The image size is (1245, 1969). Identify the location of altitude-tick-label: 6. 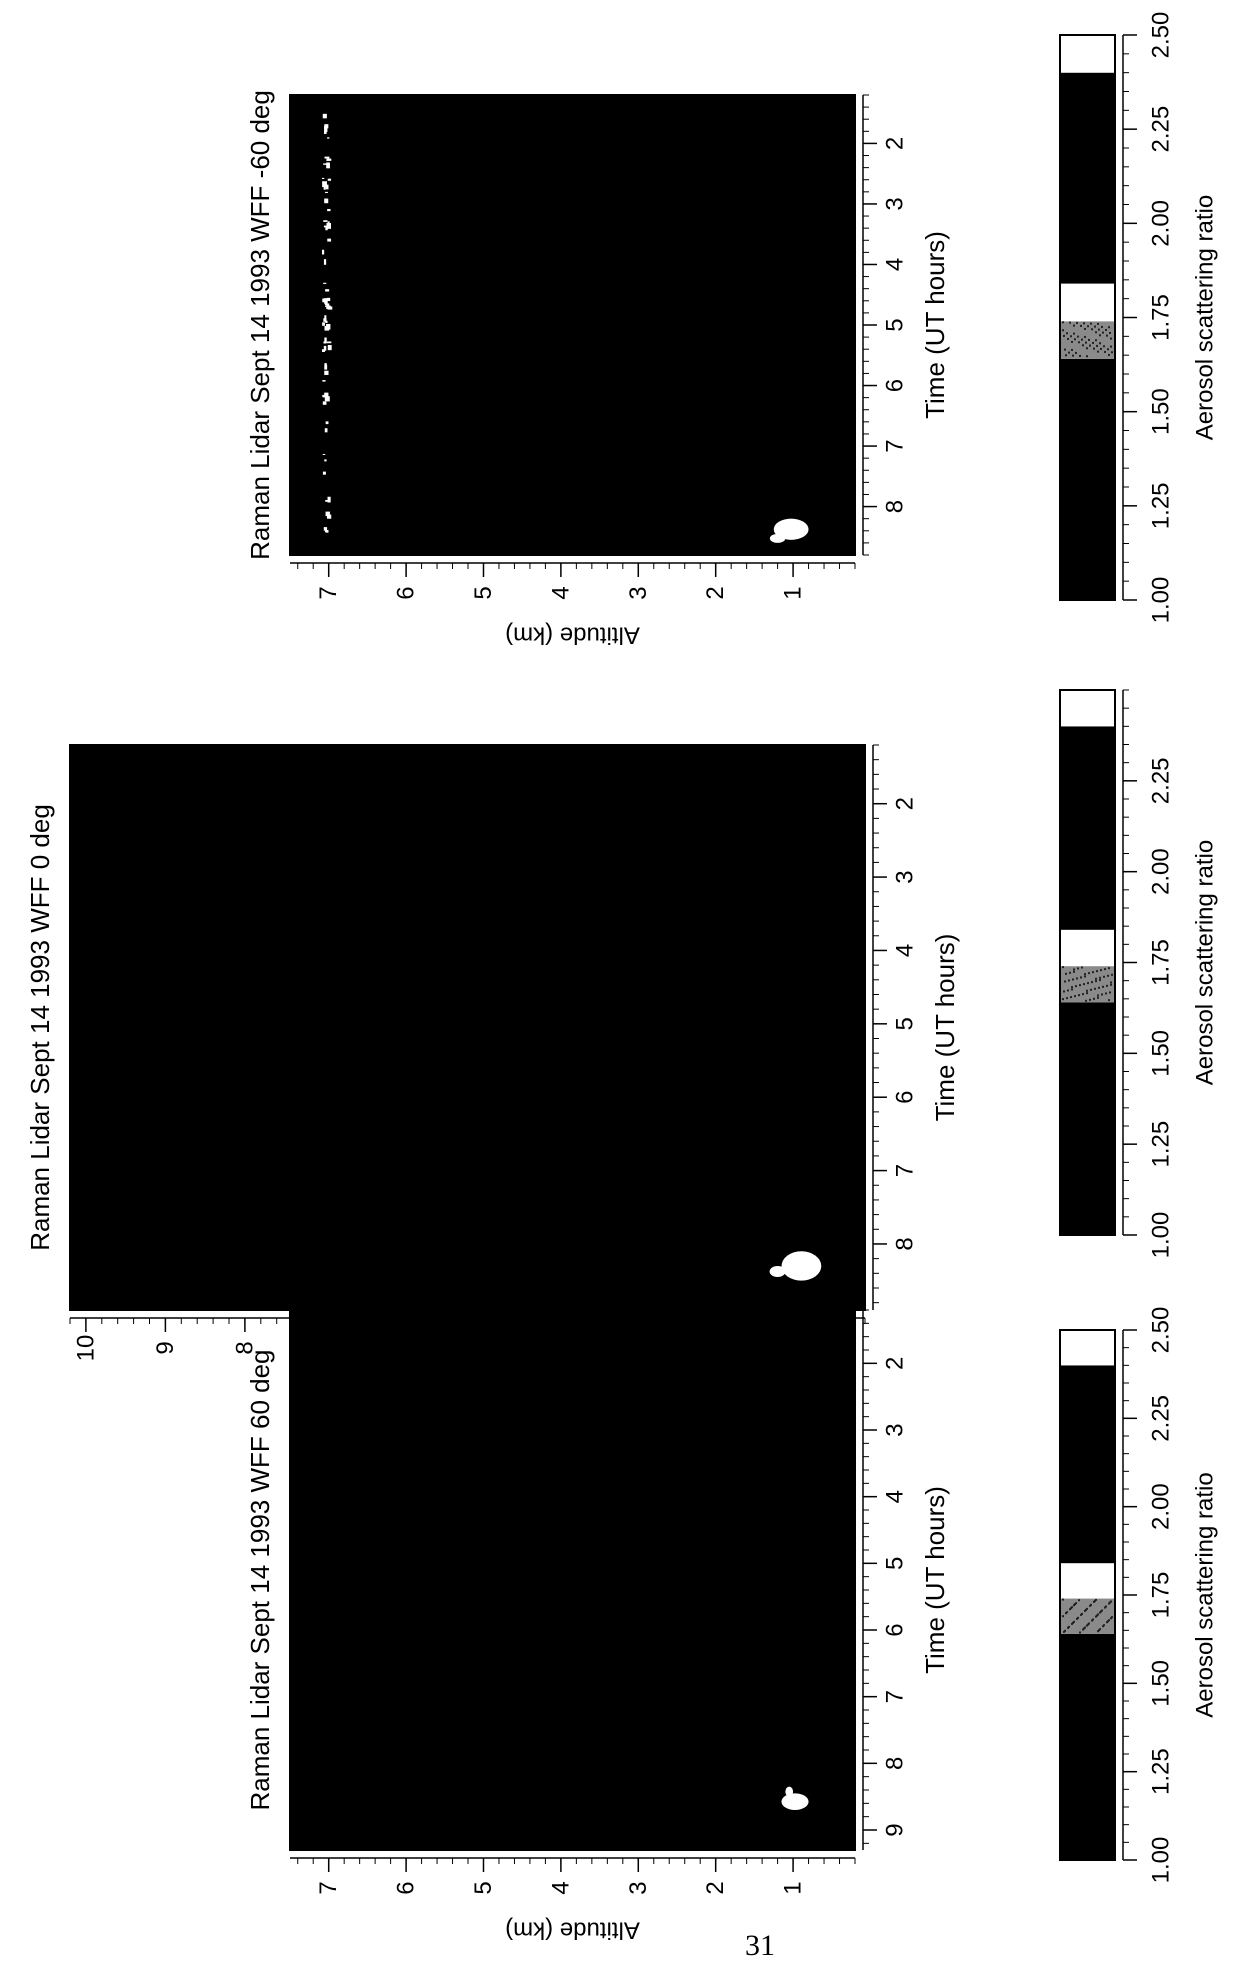
(403, 1347).